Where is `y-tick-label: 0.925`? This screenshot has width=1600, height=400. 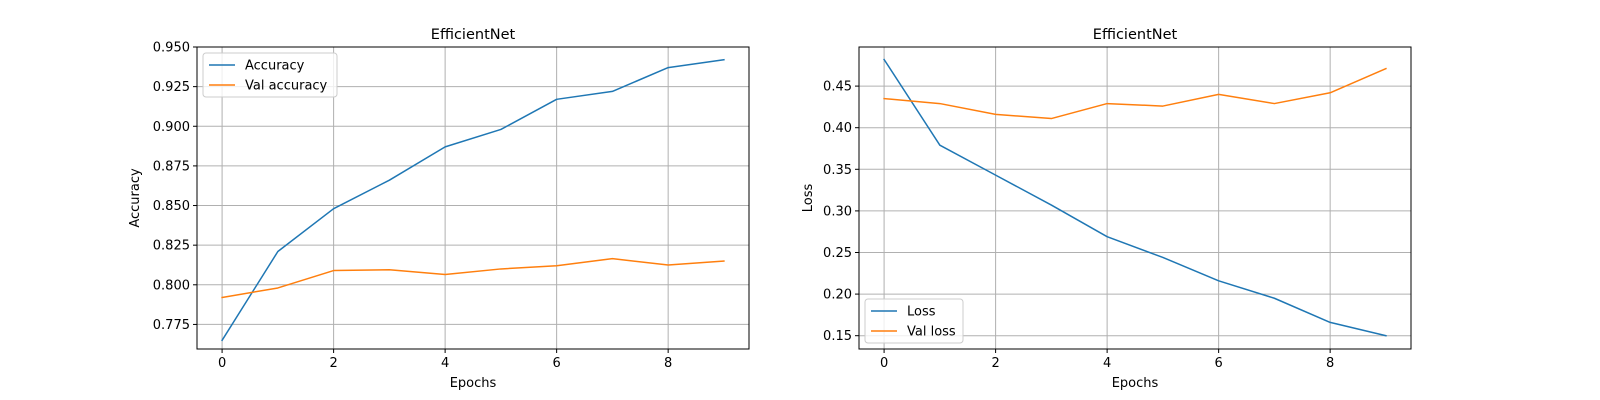 y-tick-label: 0.925 is located at coordinates (171, 87).